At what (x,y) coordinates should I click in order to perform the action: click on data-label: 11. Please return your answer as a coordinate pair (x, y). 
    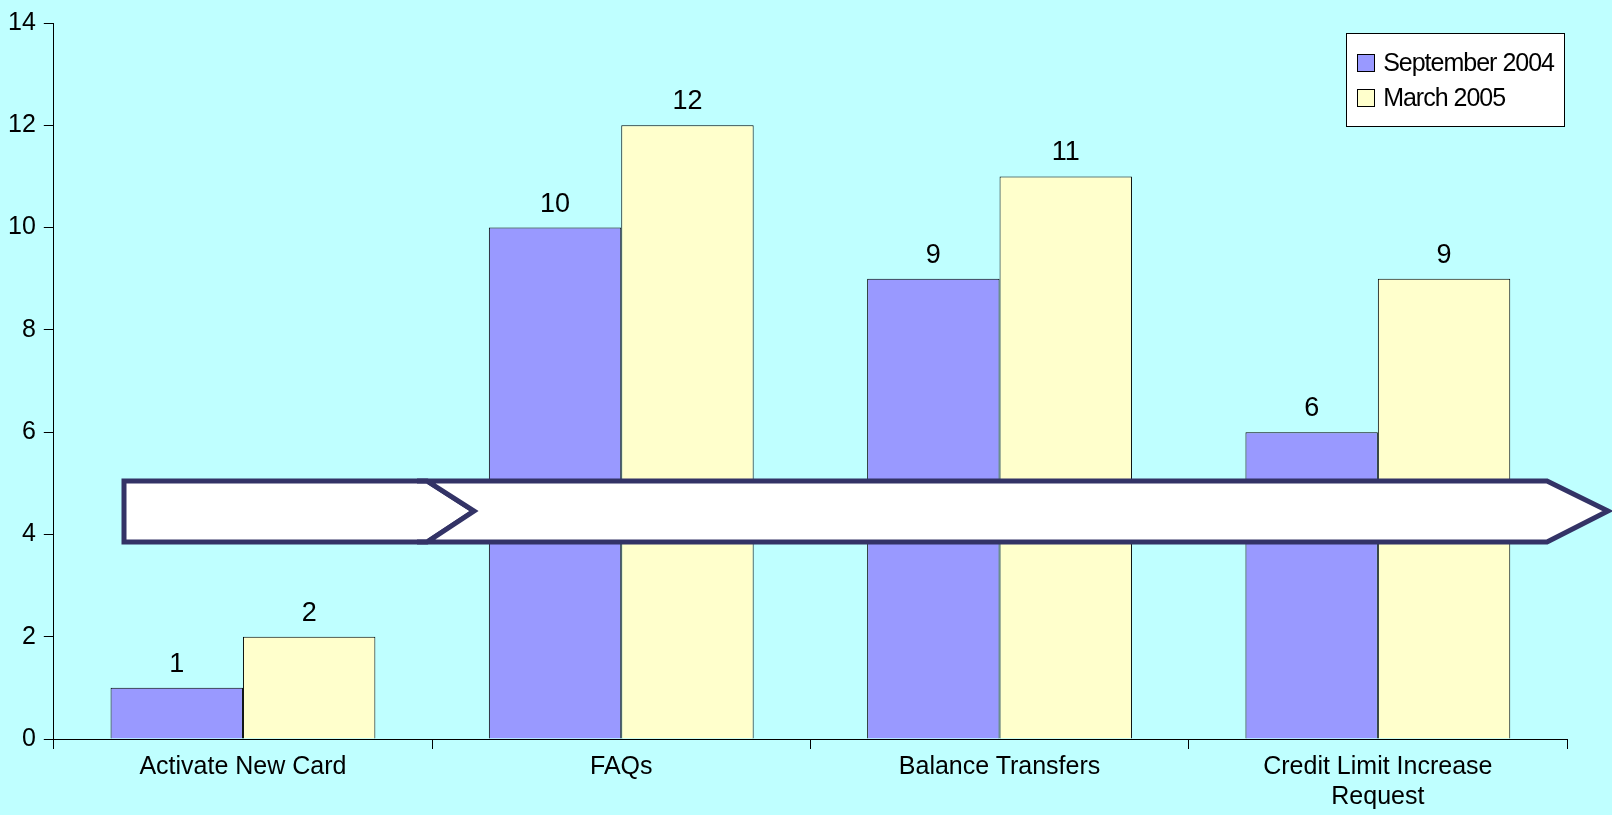
    Looking at the image, I should click on (1065, 151).